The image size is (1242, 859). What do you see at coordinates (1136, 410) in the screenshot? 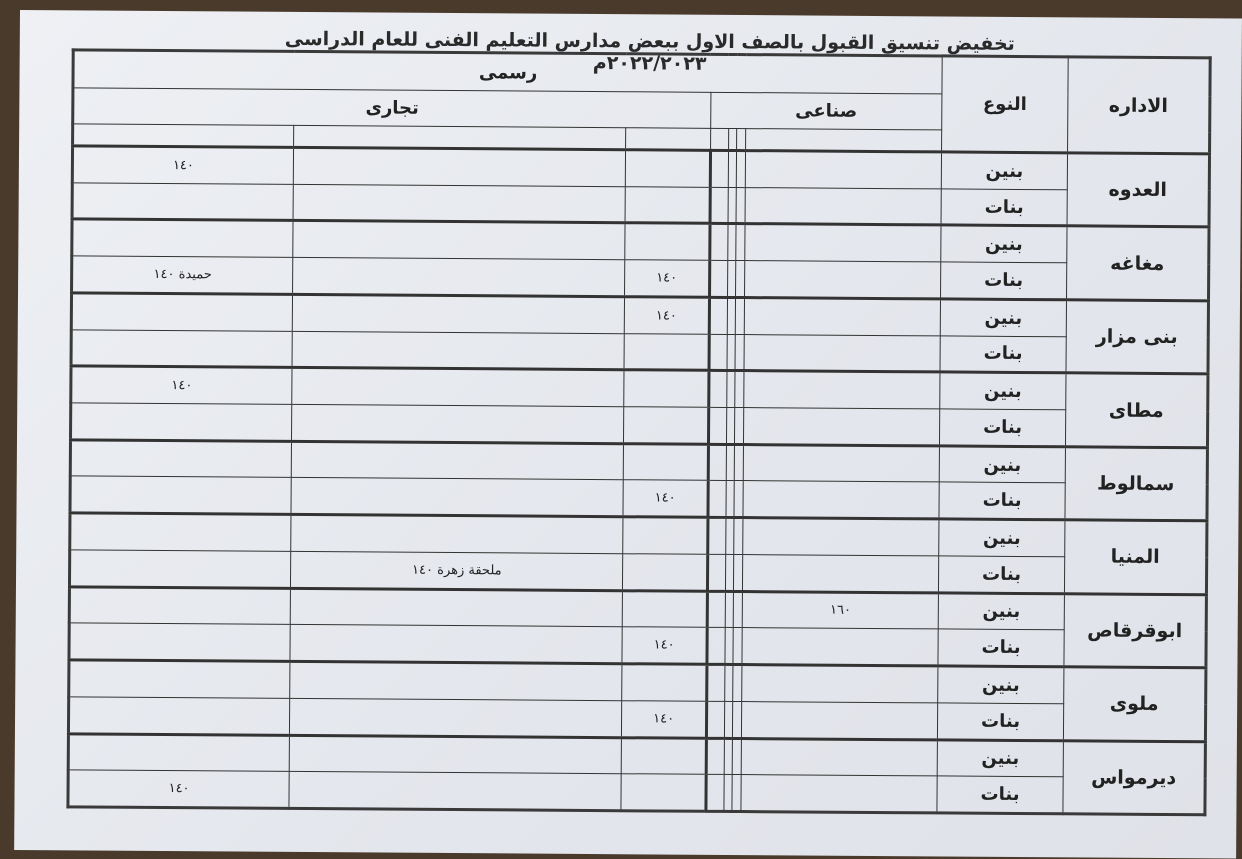
I see `idara-cell: مطاى` at bounding box center [1136, 410].